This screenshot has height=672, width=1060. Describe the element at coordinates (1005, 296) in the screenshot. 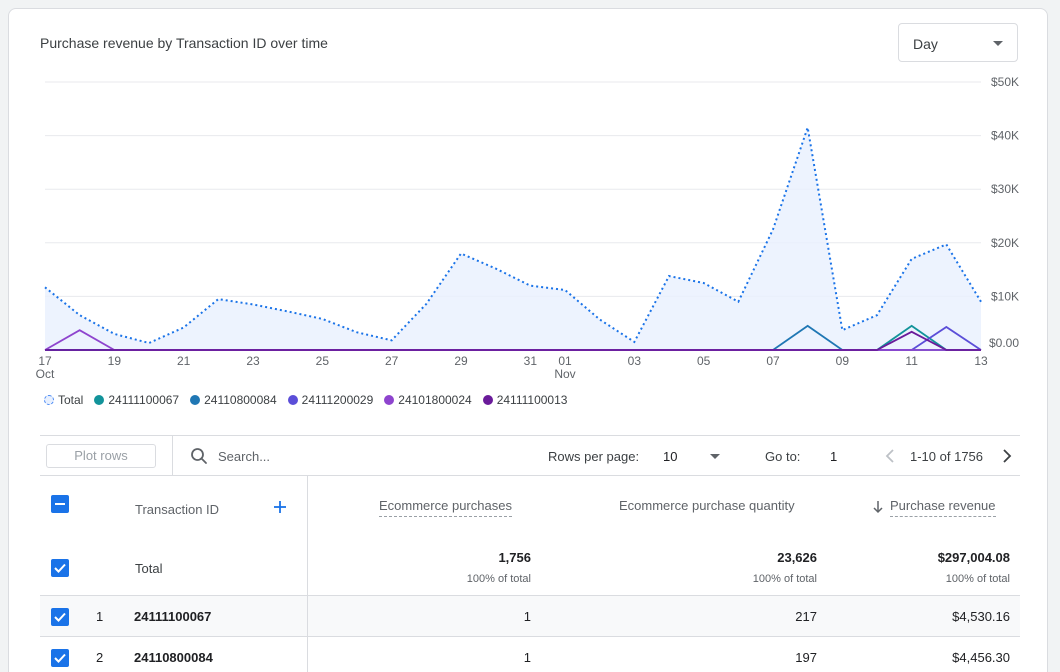

I see `y-tick-label: $10K` at that location.